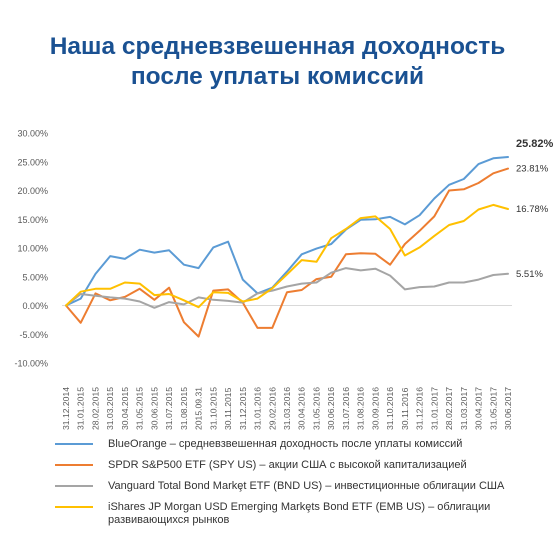 This screenshot has height=555, width=555. I want to click on y-tick-label: 30.00%, so click(32, 134).